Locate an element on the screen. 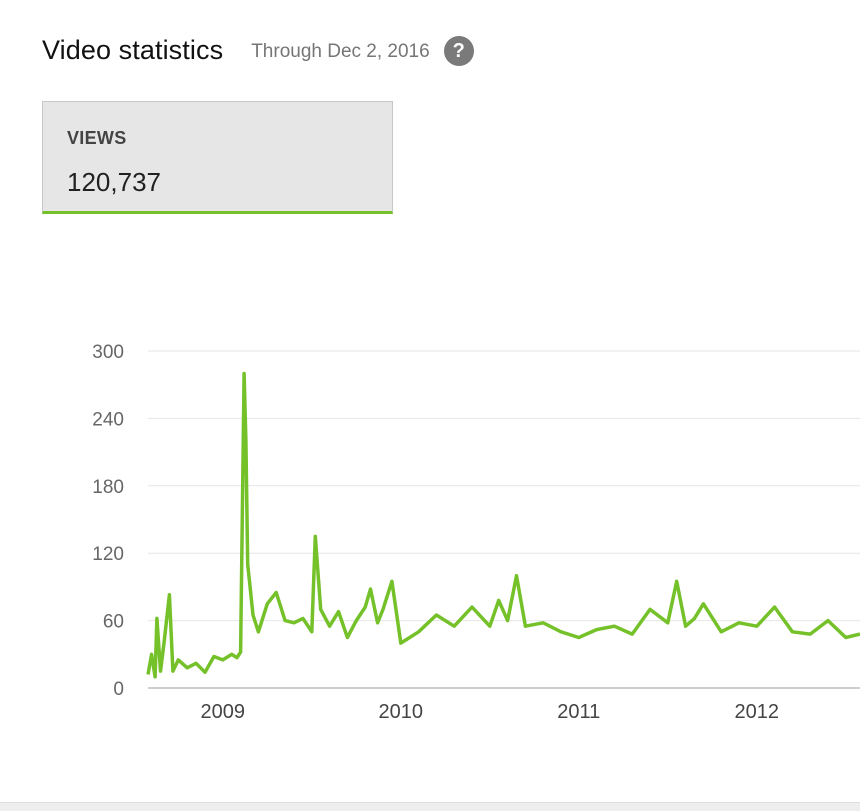  views-metric-card: VIEWS 120,737 is located at coordinates (217, 157).